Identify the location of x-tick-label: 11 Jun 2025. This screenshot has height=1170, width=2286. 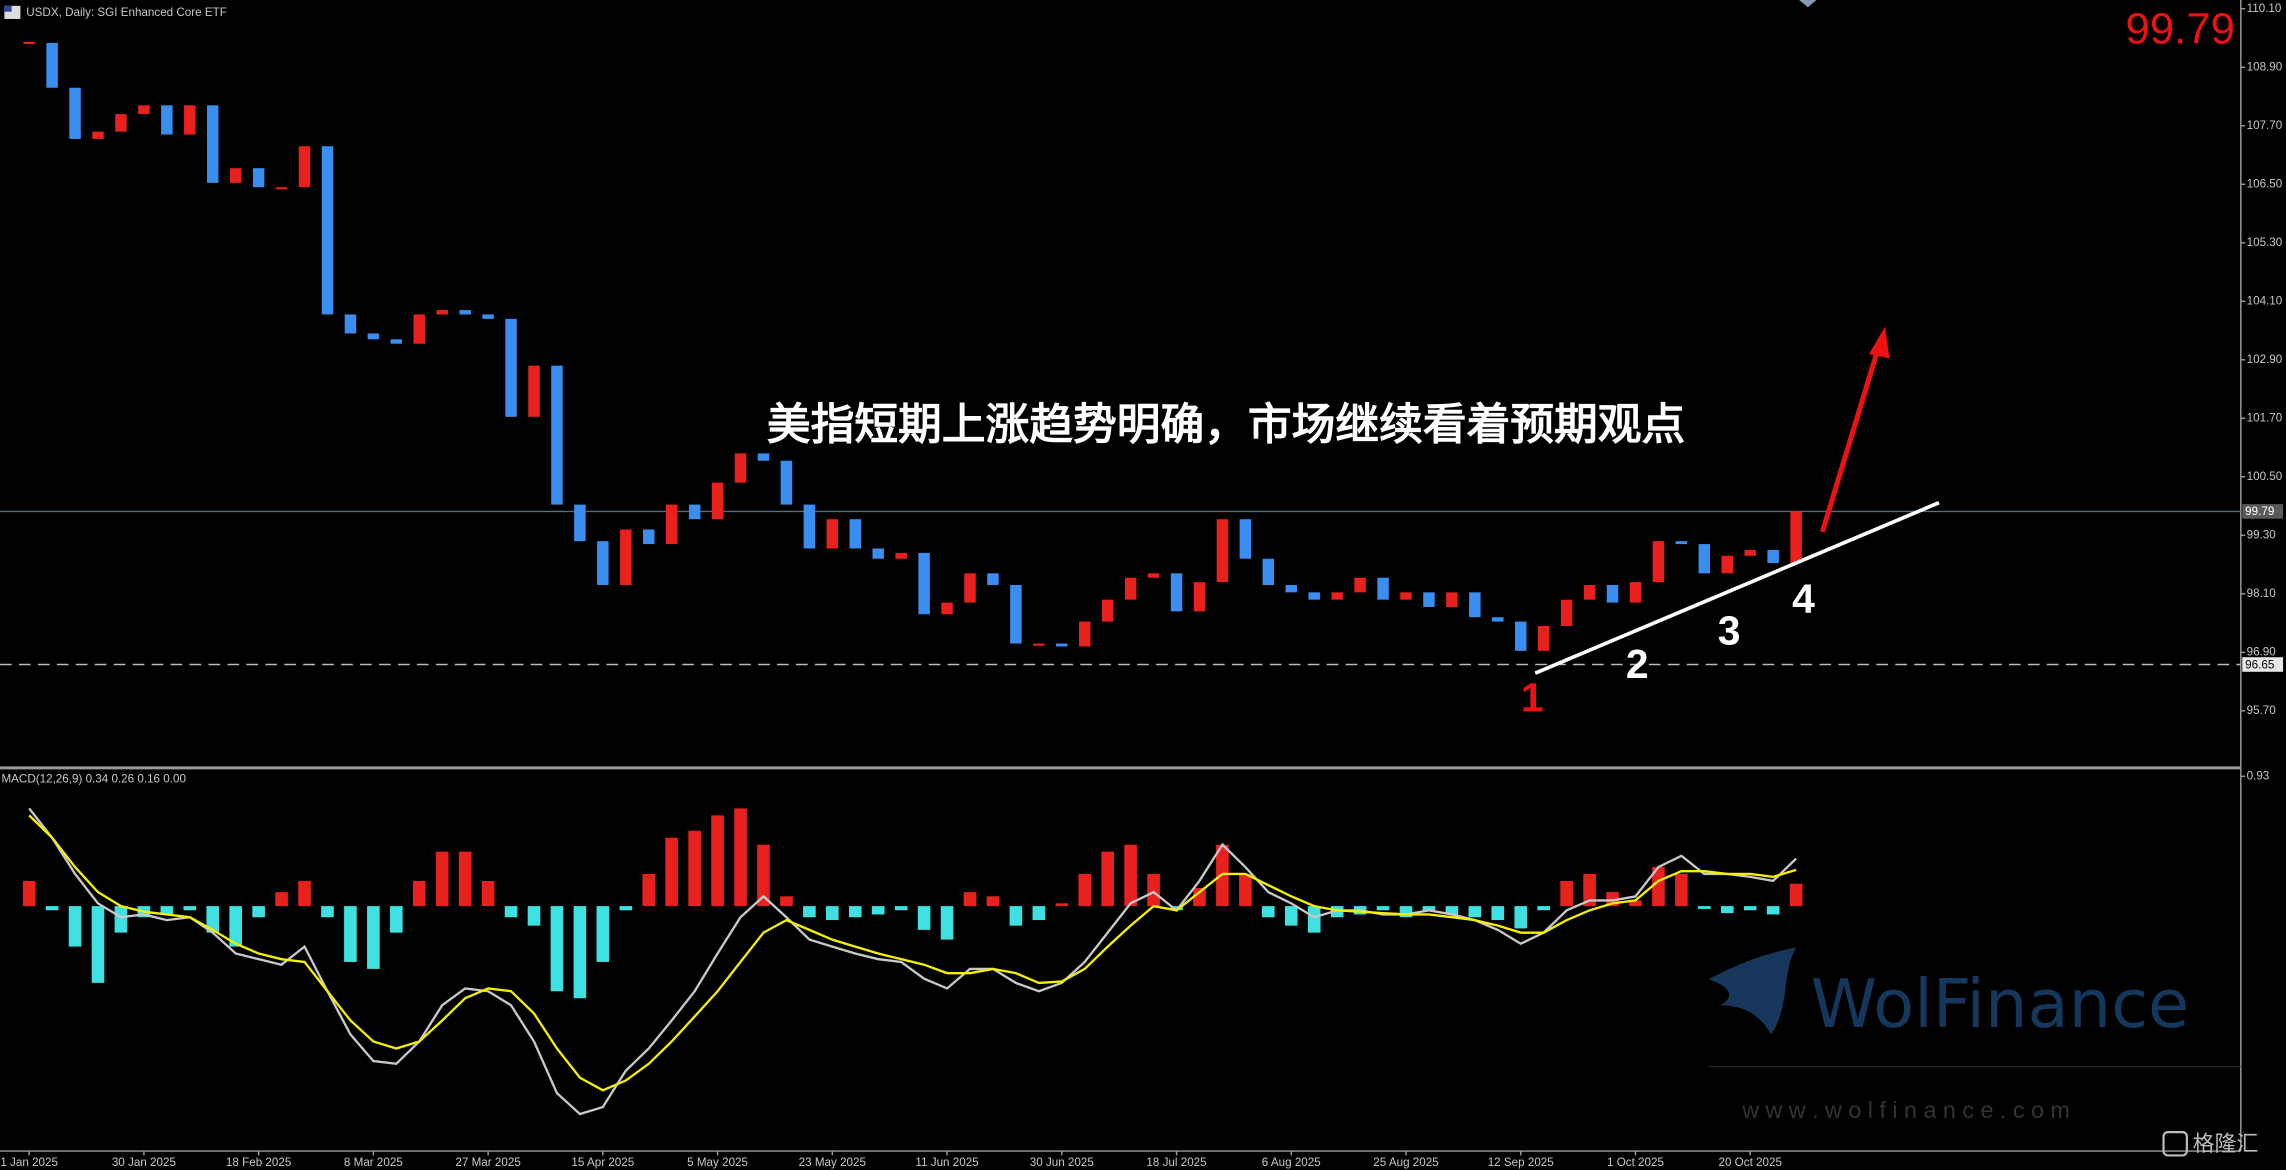
(946, 1162).